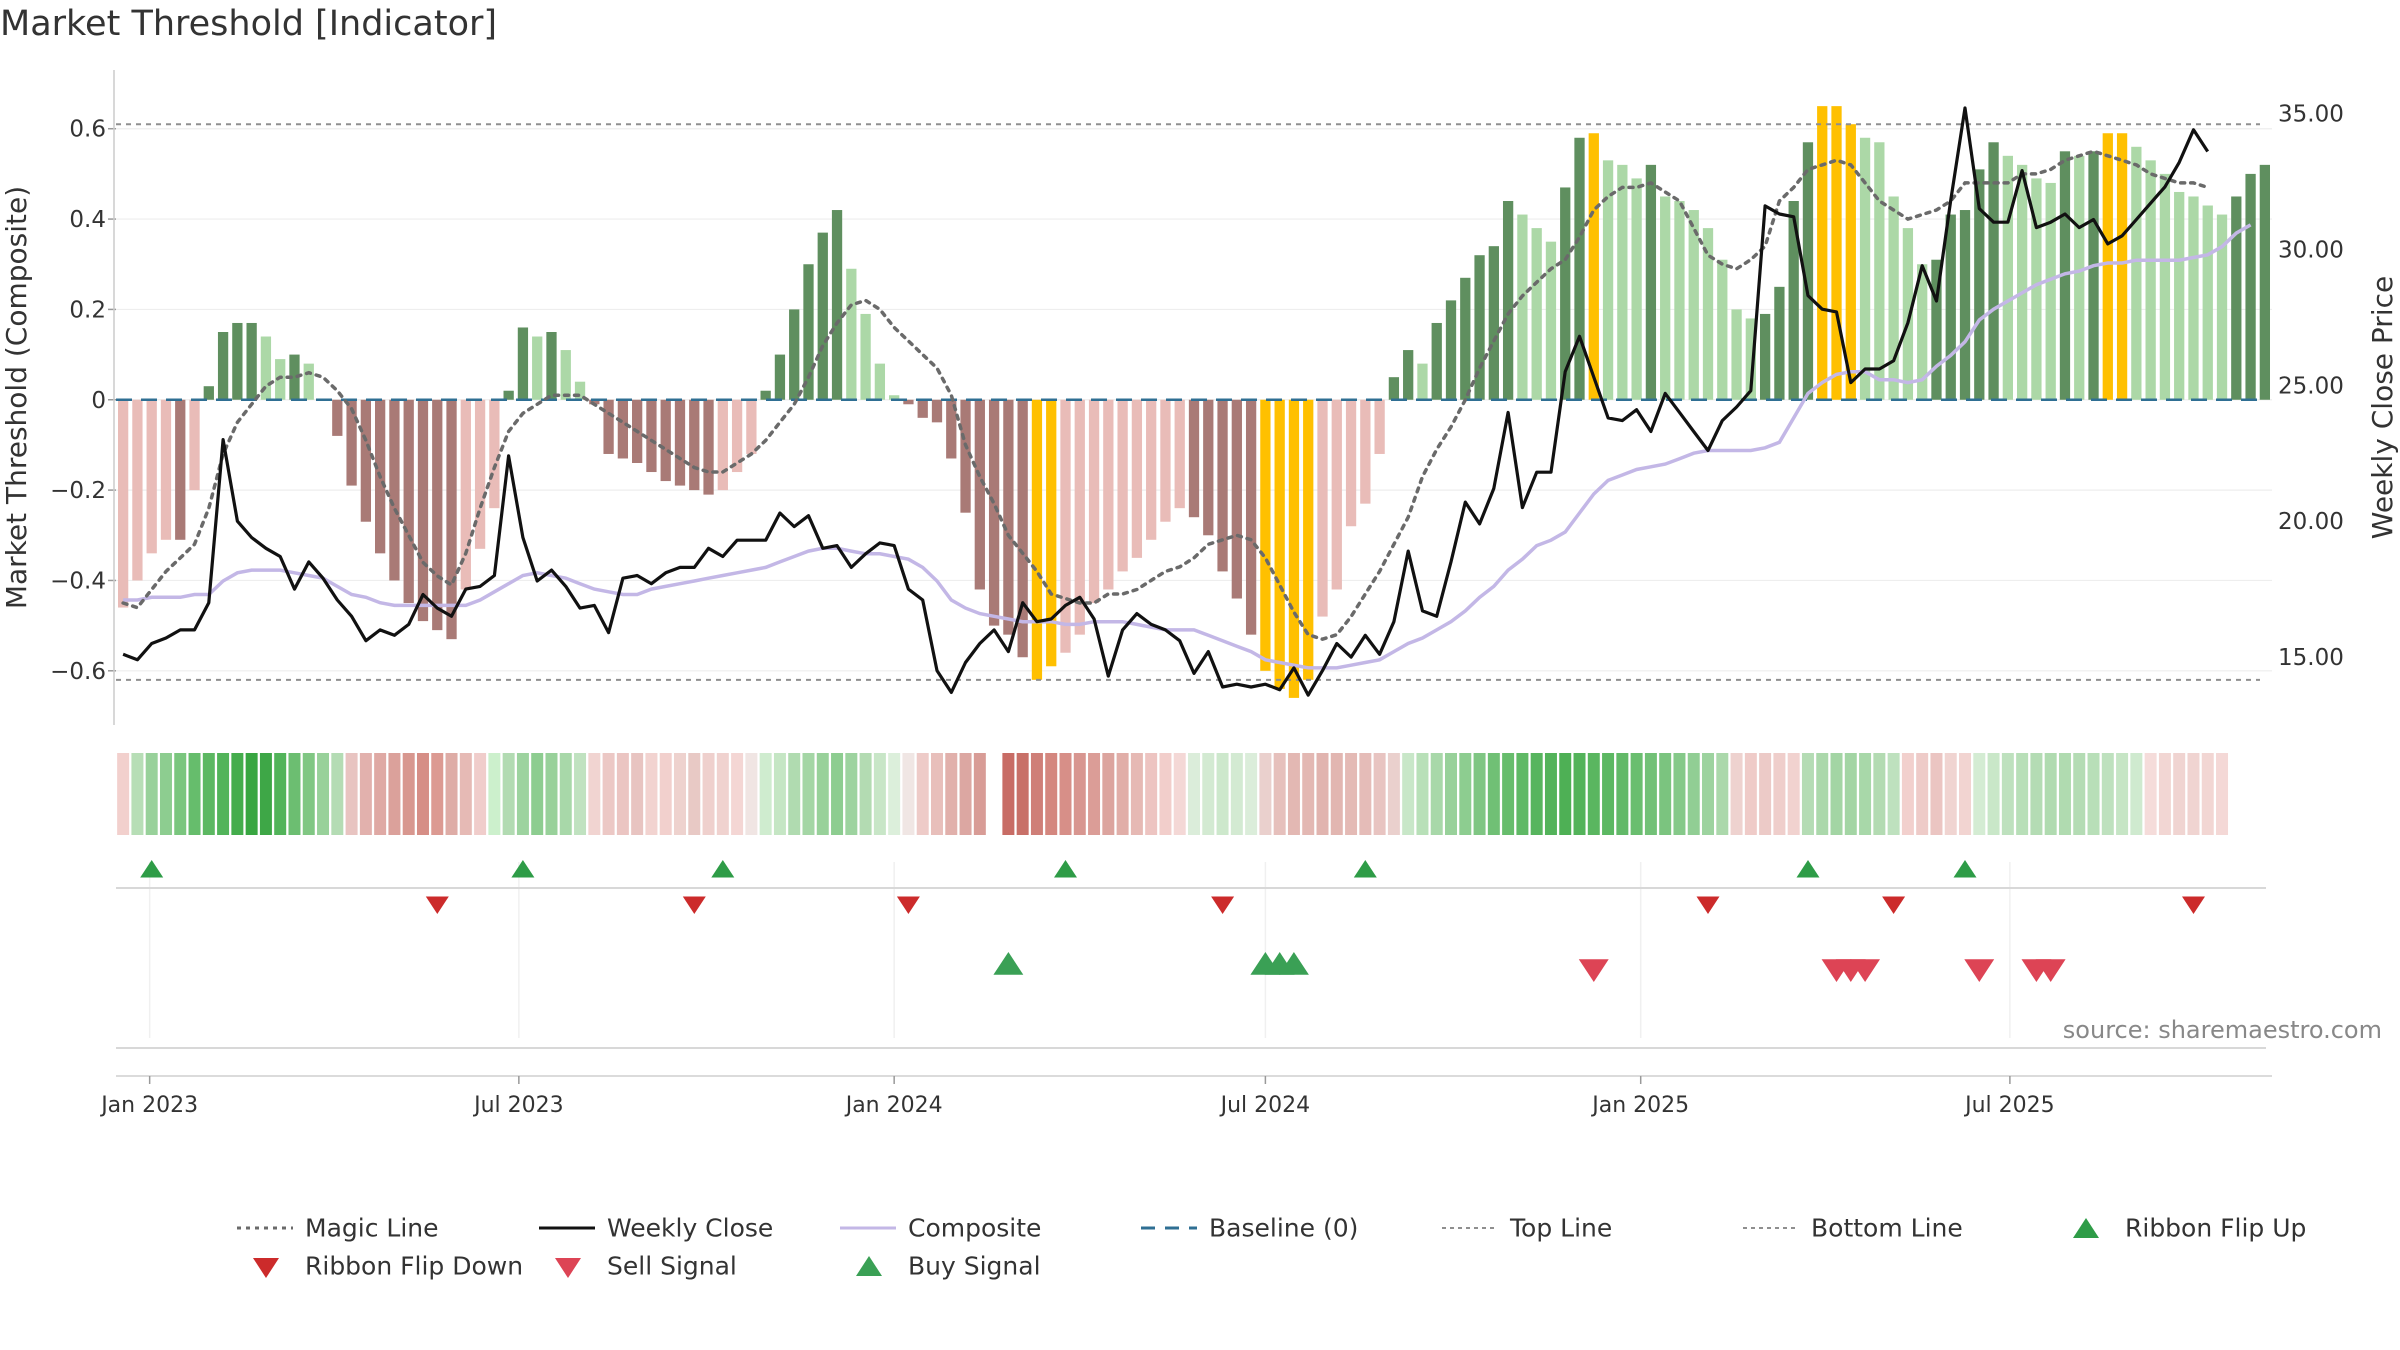 This screenshot has width=2400, height=1350. What do you see at coordinates (1708, 905) in the screenshot?
I see `ribbon-flip-down-marker` at bounding box center [1708, 905].